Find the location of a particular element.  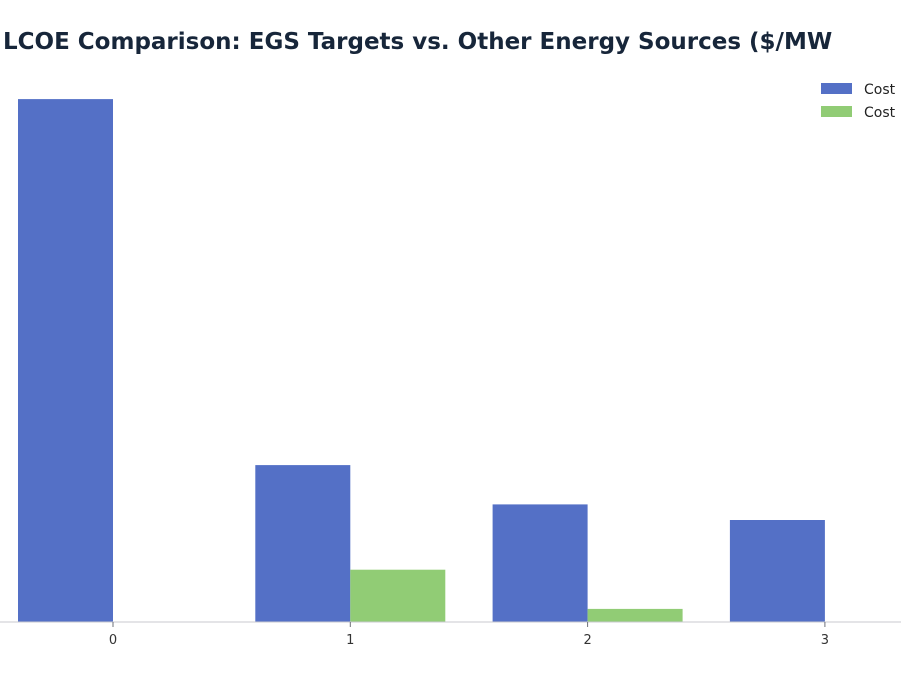

x-tick-label: 1 is located at coordinates (350, 640).